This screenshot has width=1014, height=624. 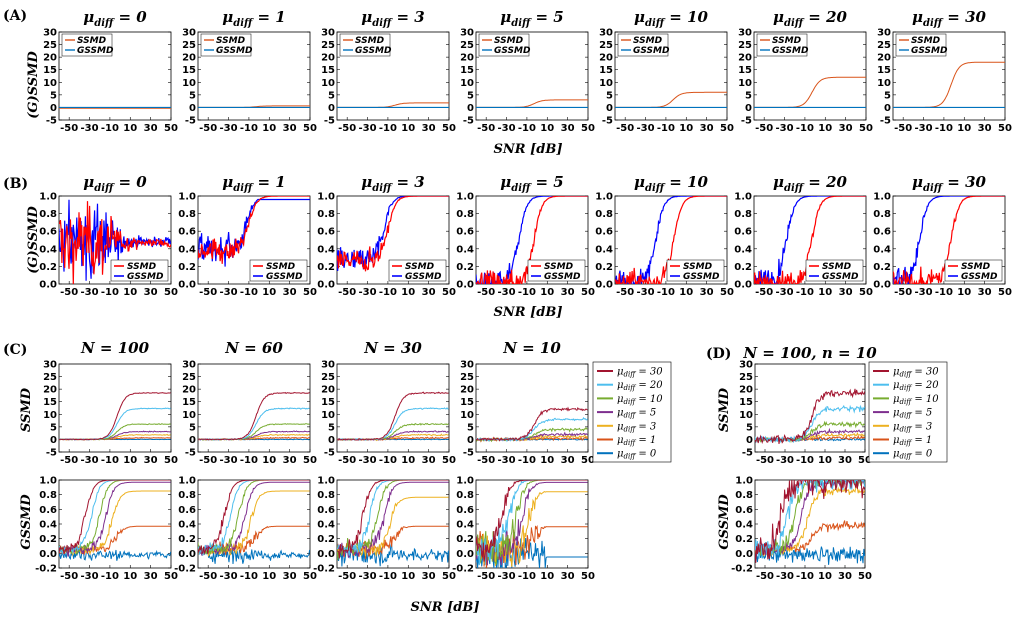 I want to click on chart-title: μdiff = 20, so click(x=810, y=183).